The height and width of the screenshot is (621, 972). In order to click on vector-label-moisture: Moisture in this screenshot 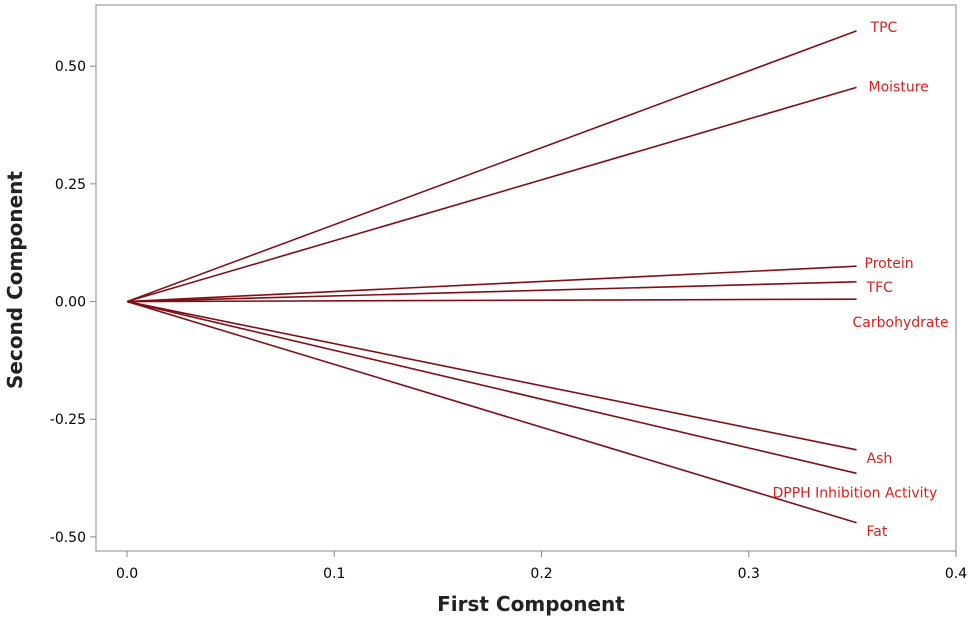, I will do `click(899, 87)`.